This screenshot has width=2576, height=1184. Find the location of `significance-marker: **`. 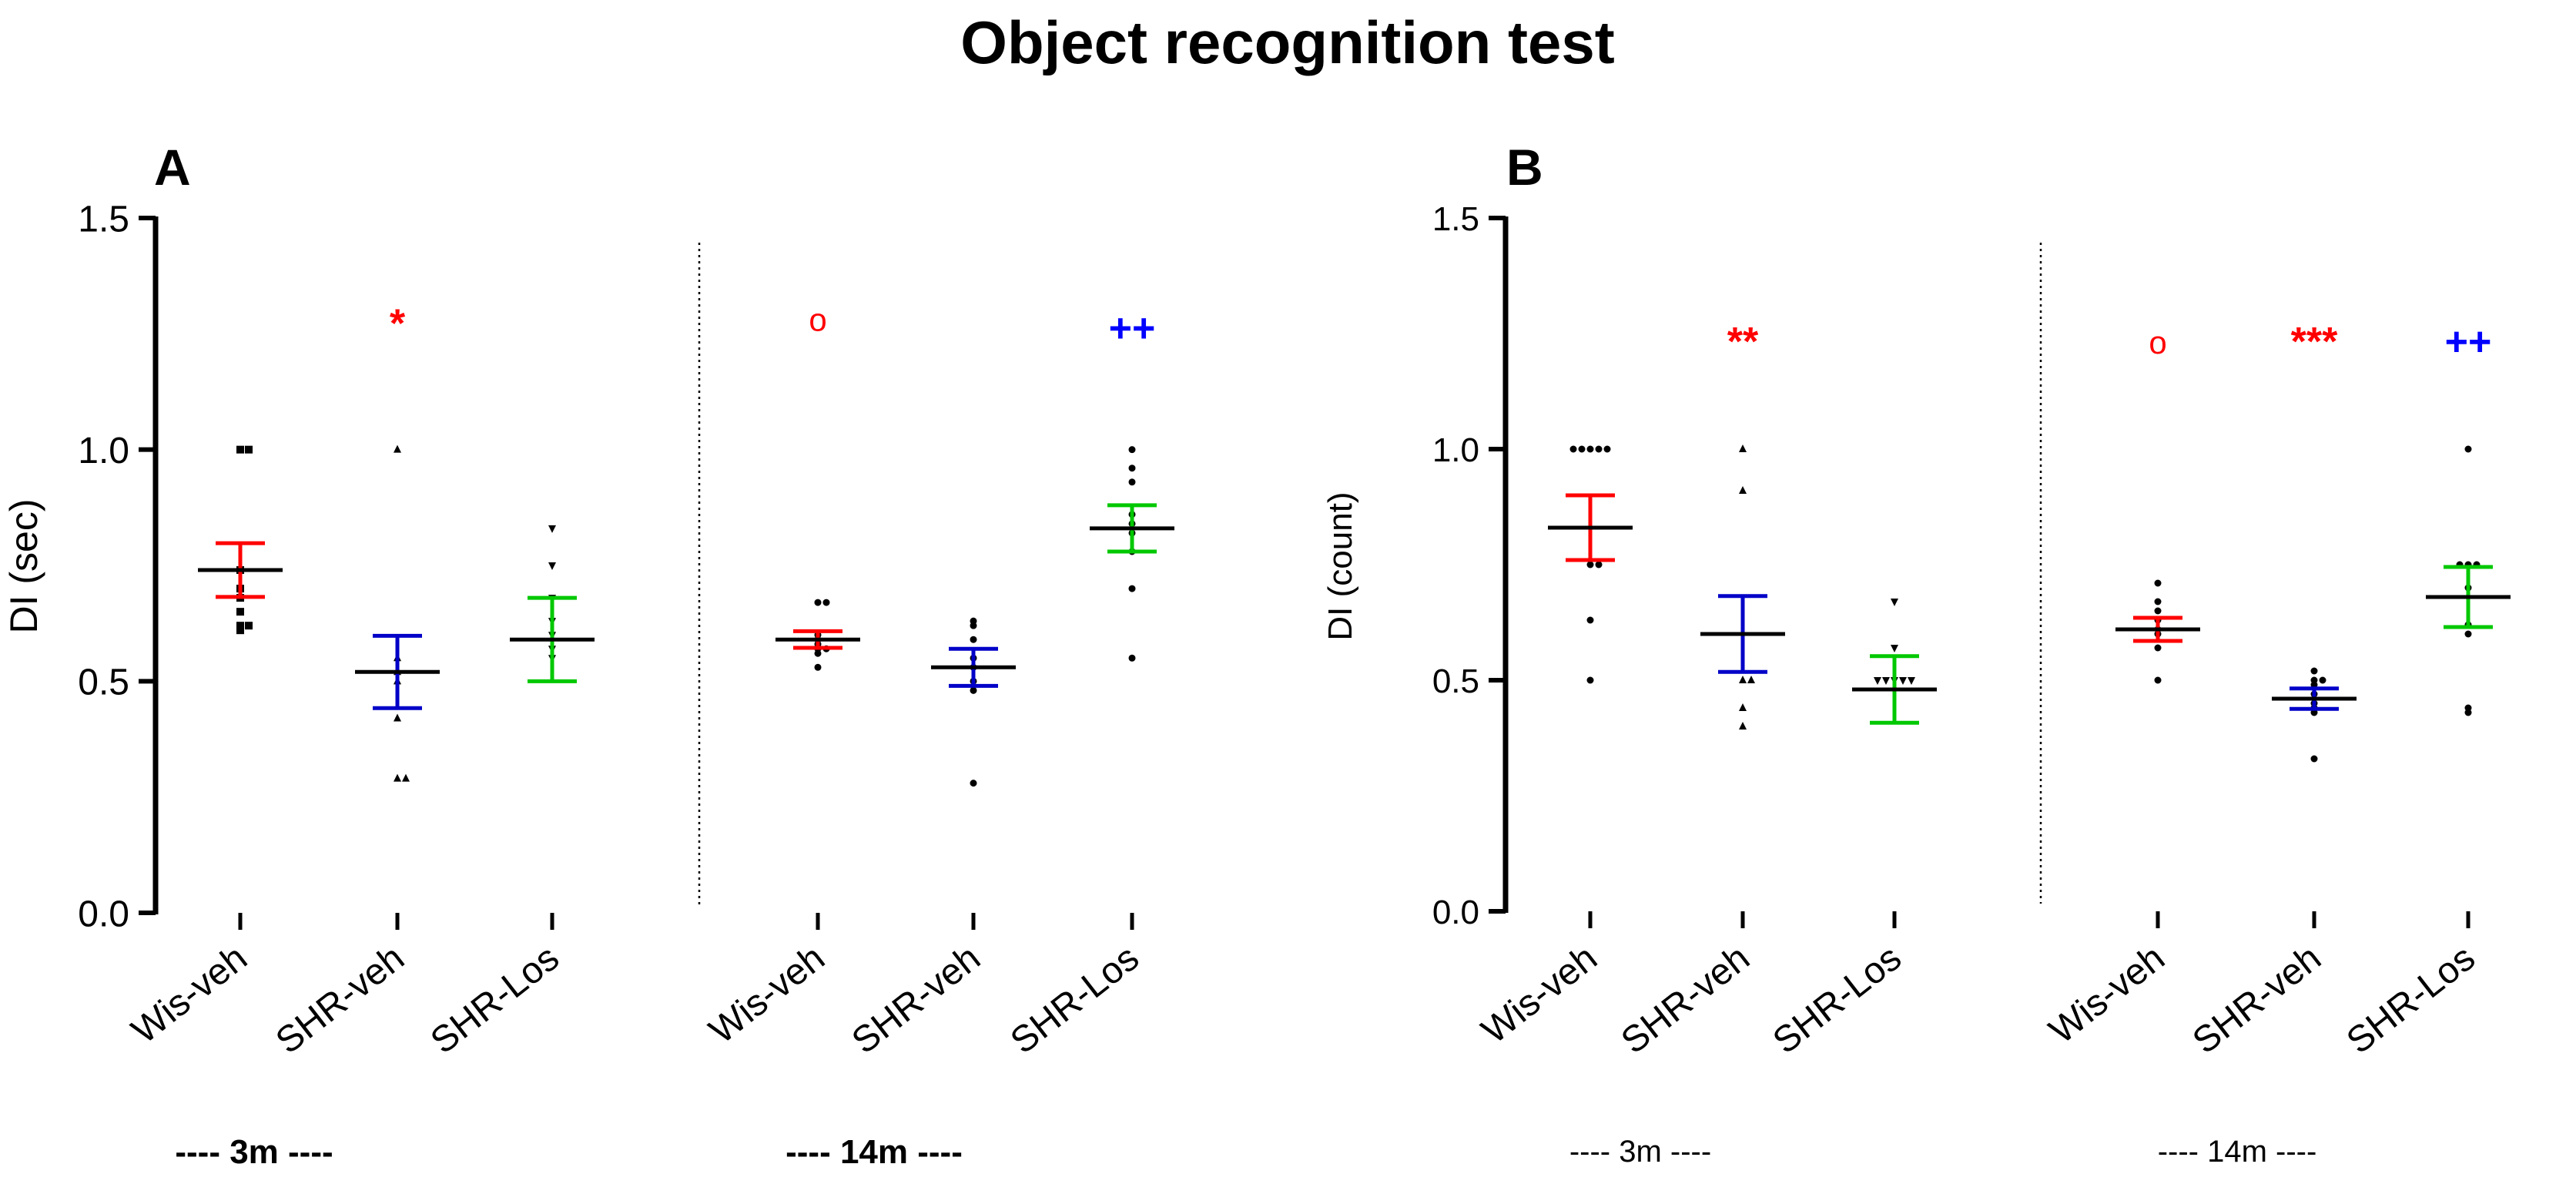

significance-marker: ** is located at coordinates (1743, 342).